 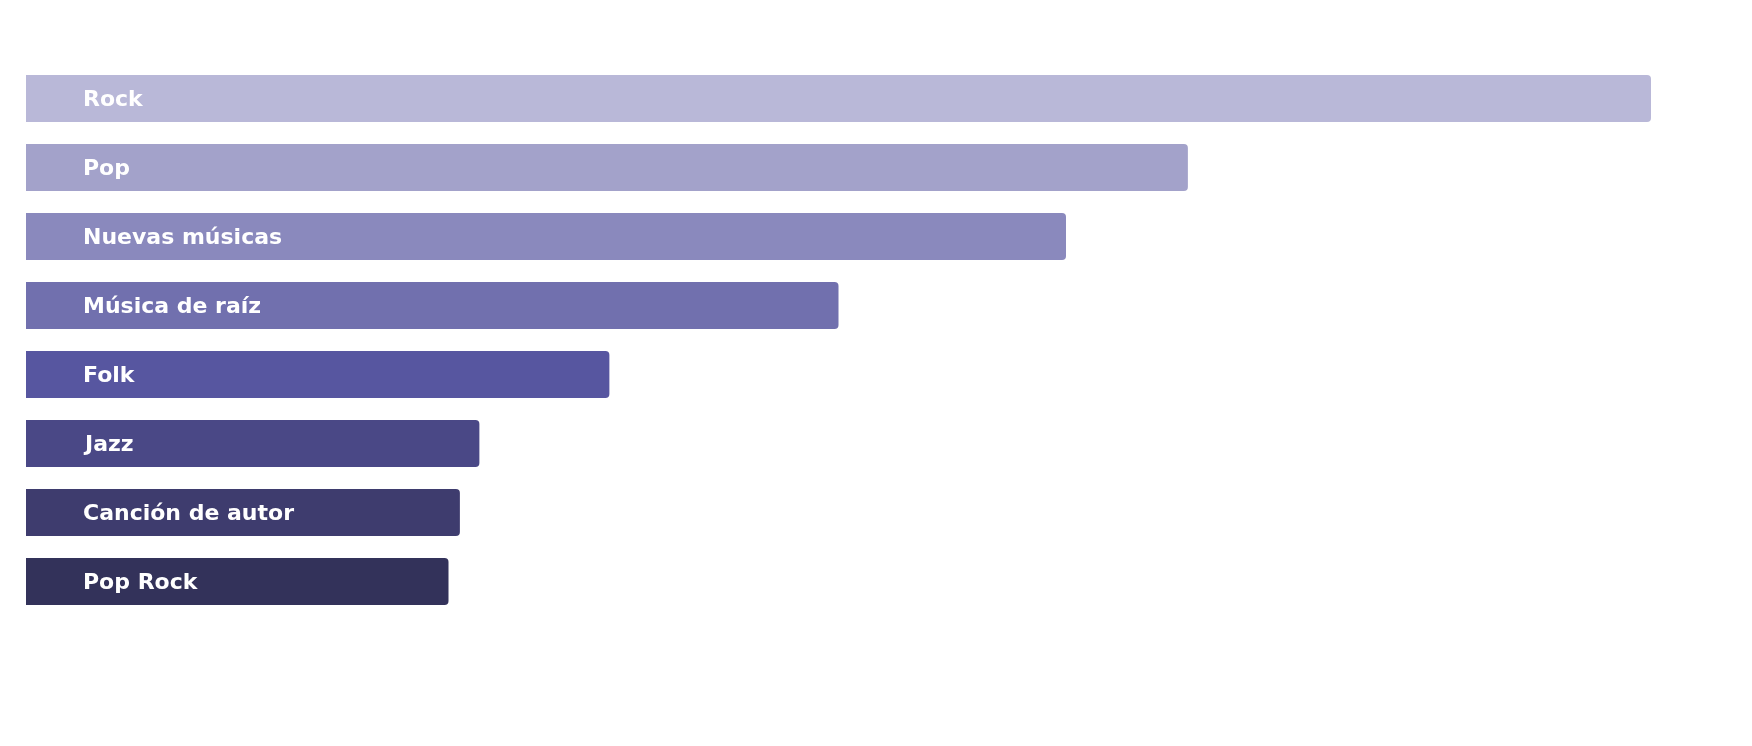 What do you see at coordinates (189, 512) in the screenshot?
I see `y-tick-label: Canción de autor` at bounding box center [189, 512].